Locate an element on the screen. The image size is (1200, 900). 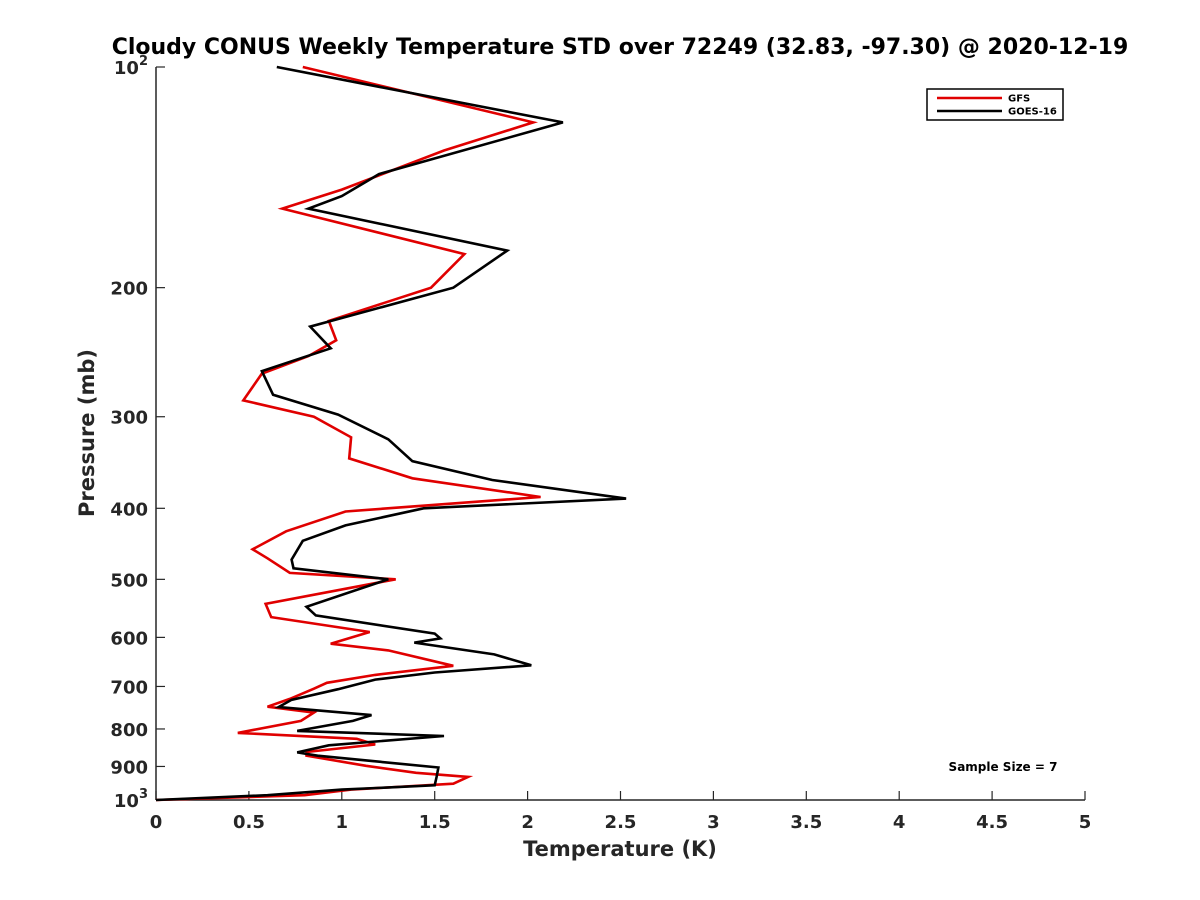
legend-box is located at coordinates (995, 104).